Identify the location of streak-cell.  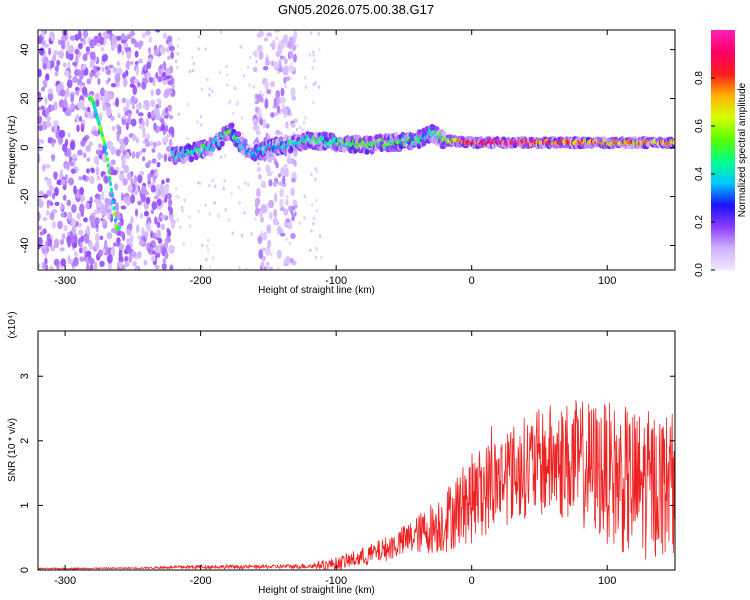
(109, 171).